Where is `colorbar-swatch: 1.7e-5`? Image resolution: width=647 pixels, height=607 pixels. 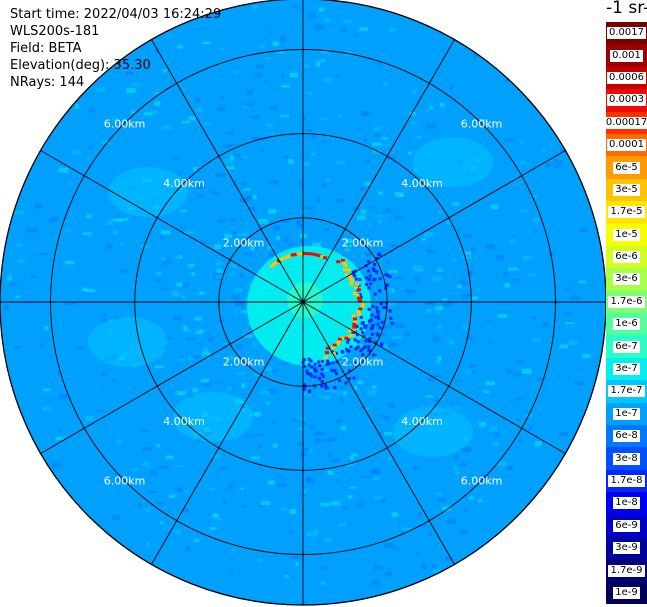
colorbar-swatch: 1.7e-5 is located at coordinates (626, 212).